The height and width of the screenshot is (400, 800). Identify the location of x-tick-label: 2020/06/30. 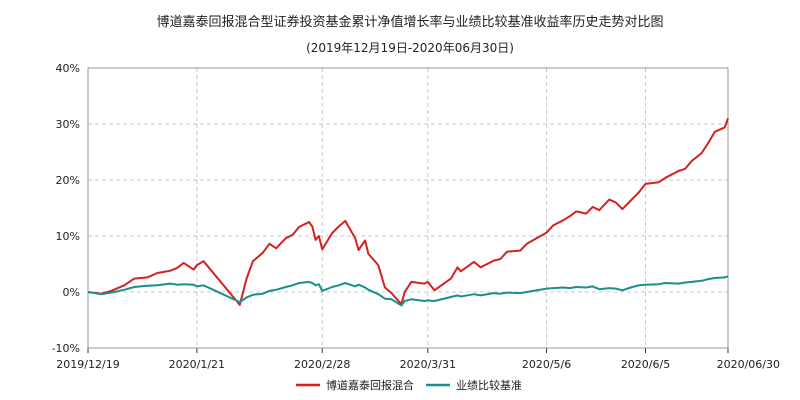
(748, 364).